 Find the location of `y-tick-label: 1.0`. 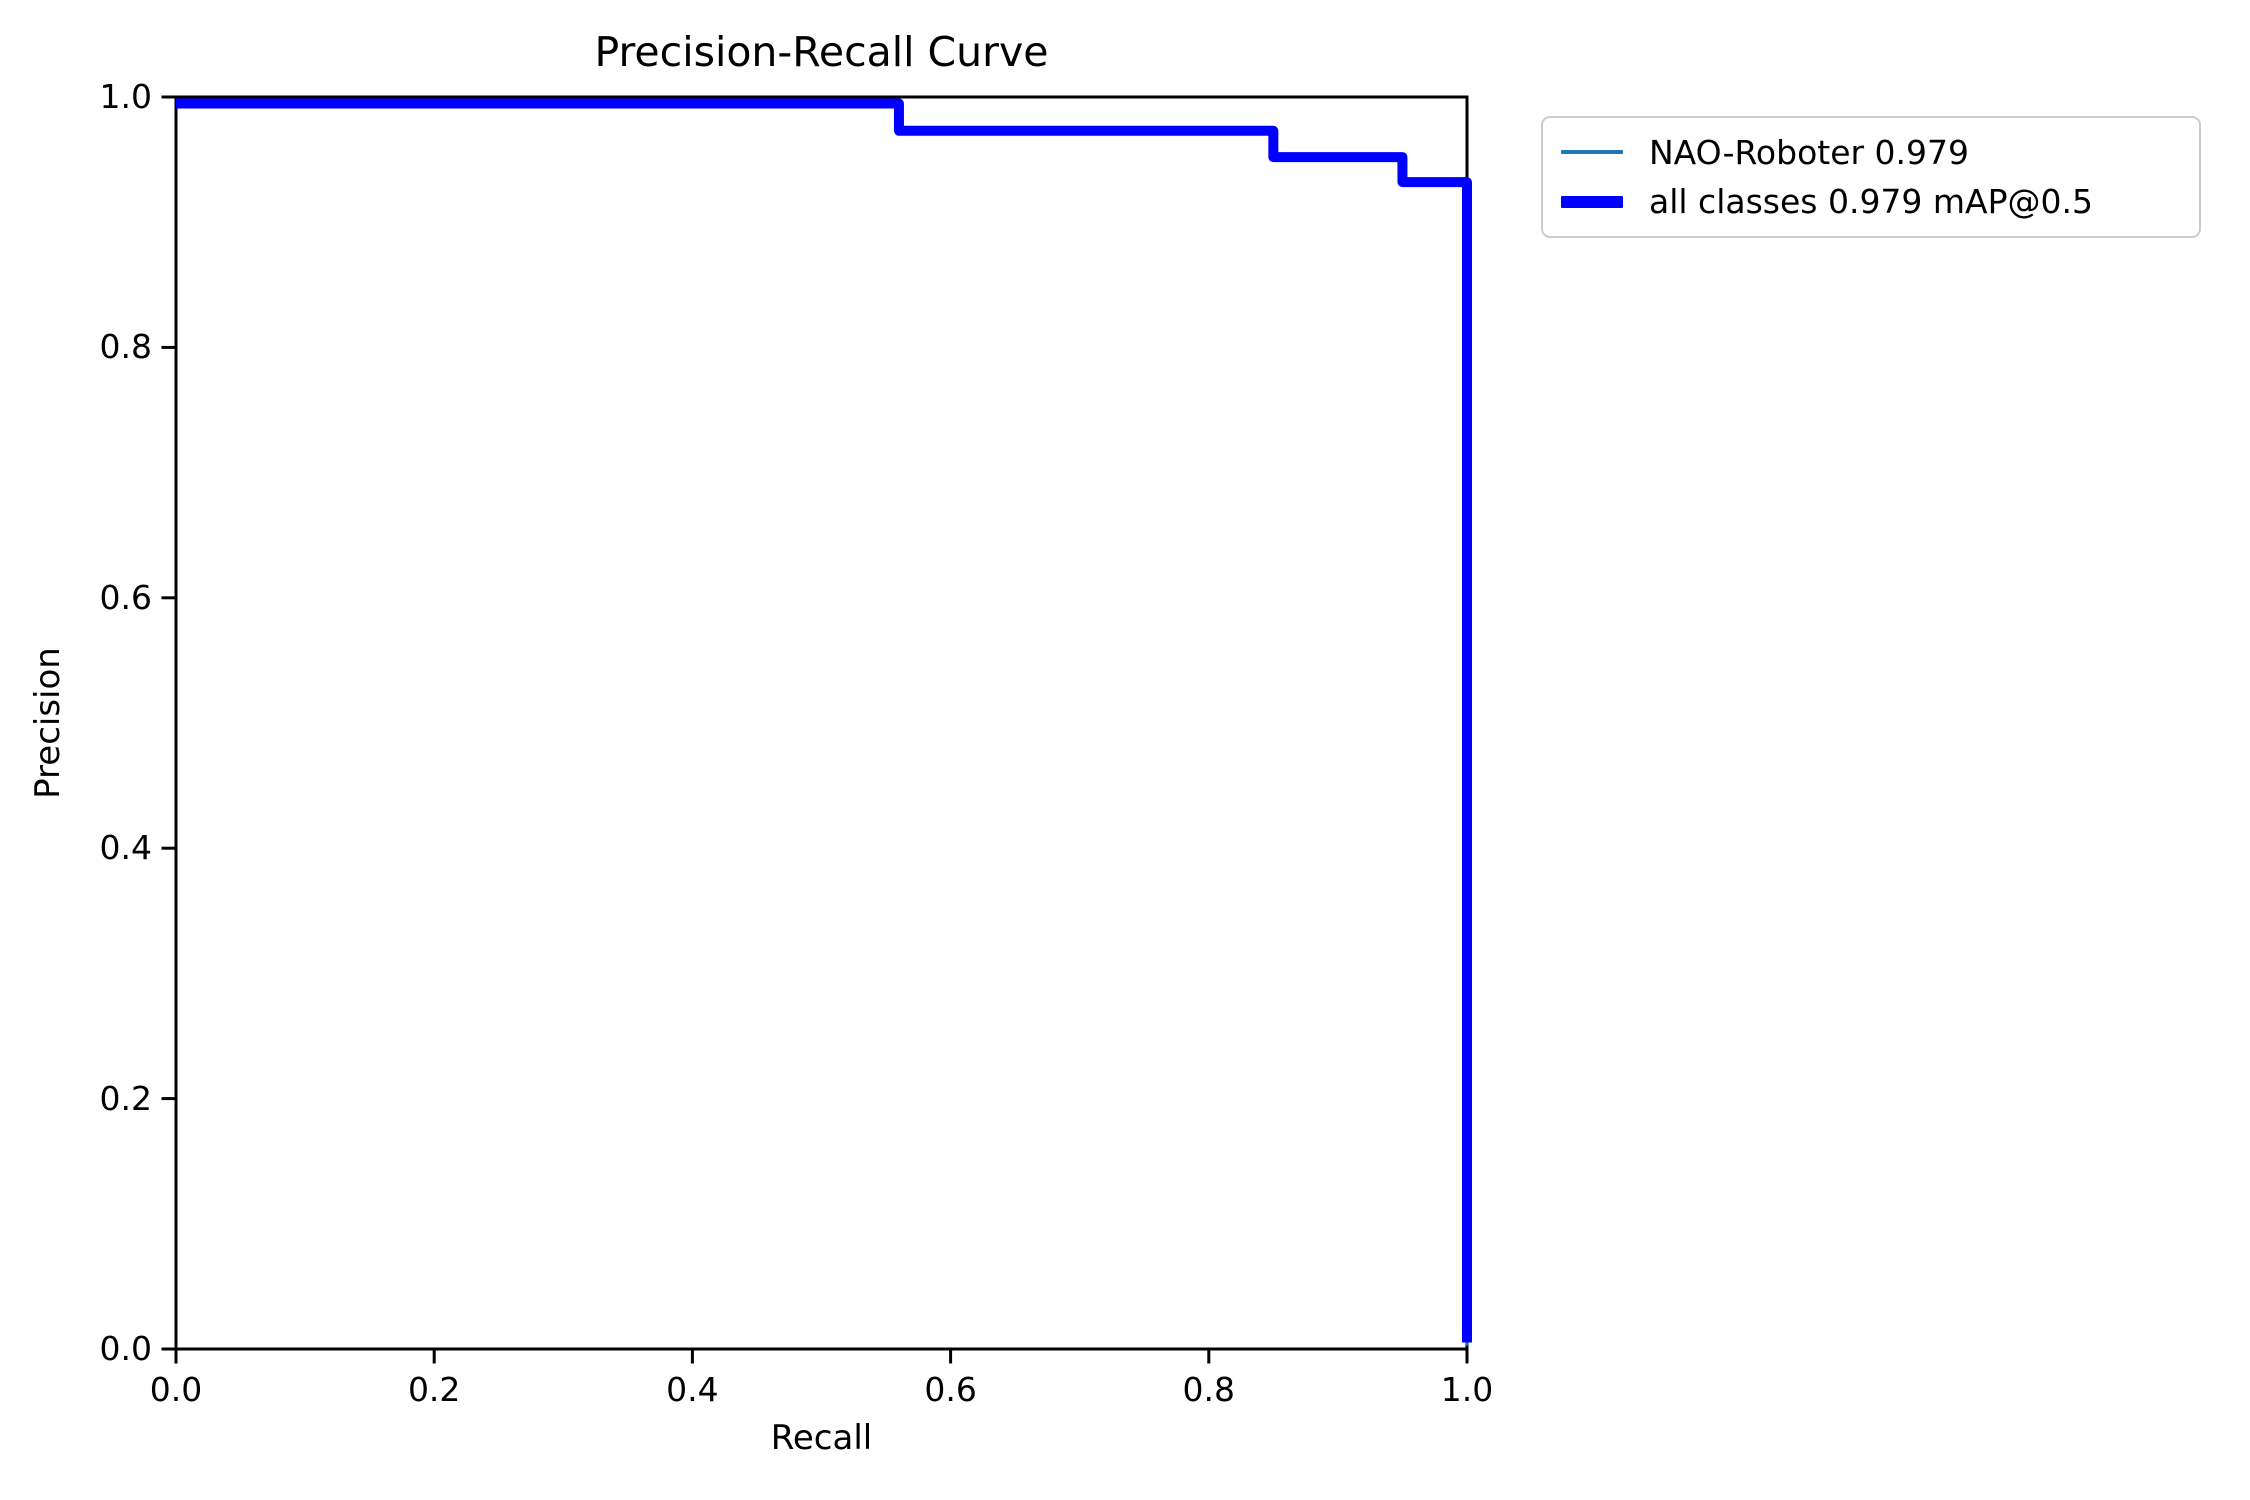

y-tick-label: 1.0 is located at coordinates (125, 96).